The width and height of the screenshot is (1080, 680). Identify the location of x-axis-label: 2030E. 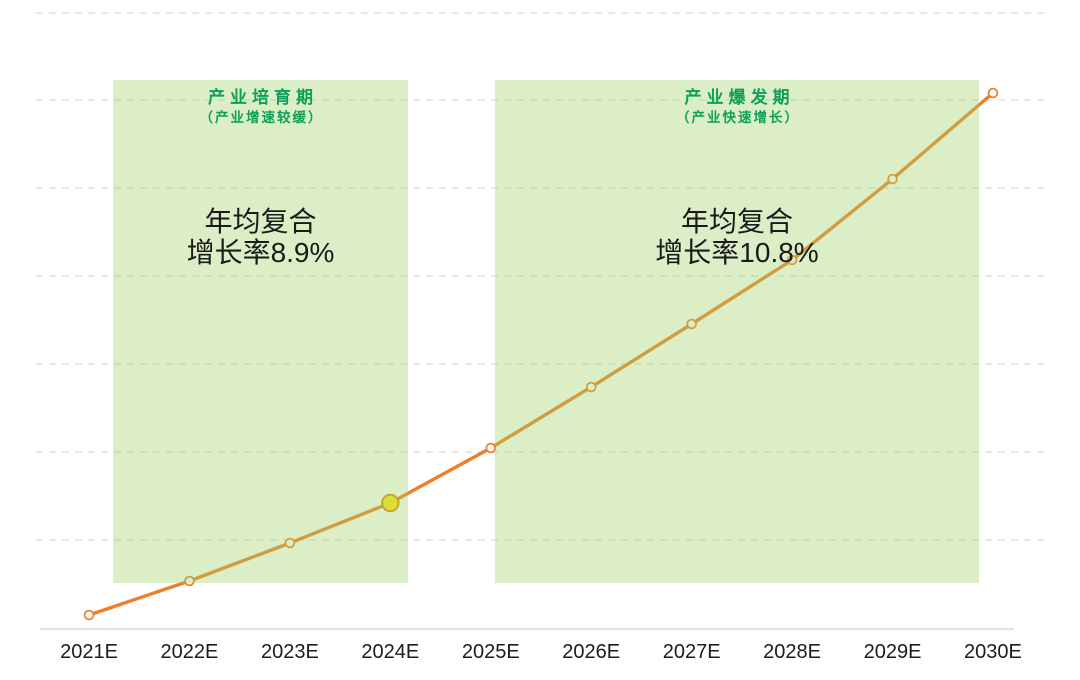
(993, 652).